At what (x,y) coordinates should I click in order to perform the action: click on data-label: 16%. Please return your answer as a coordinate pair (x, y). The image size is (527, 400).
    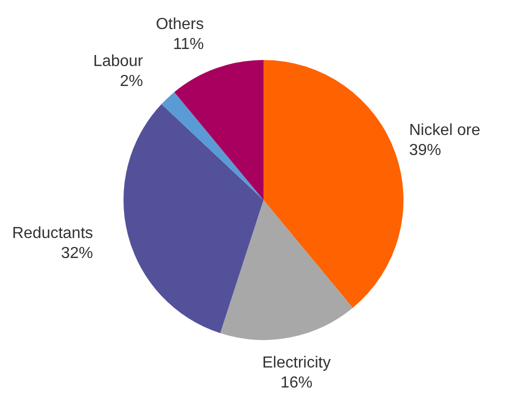
    Looking at the image, I should click on (296, 383).